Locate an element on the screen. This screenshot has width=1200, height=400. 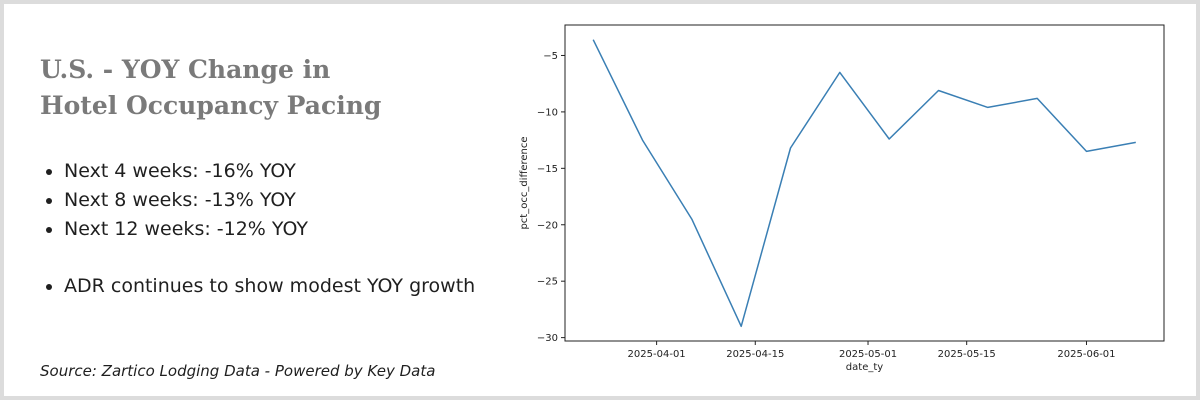
bullet-next-8-weeks: Next 8 weeks: -13% YOY is located at coordinates (299, 200).